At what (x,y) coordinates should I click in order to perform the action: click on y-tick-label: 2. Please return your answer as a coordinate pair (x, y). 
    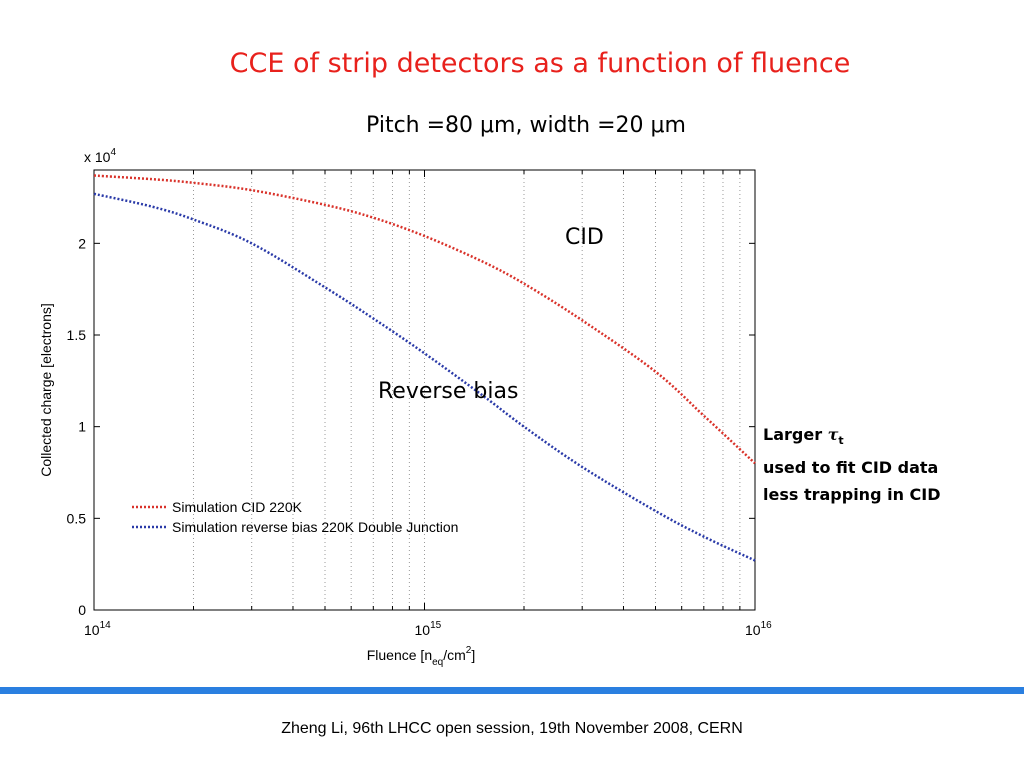
    Looking at the image, I should click on (82, 243).